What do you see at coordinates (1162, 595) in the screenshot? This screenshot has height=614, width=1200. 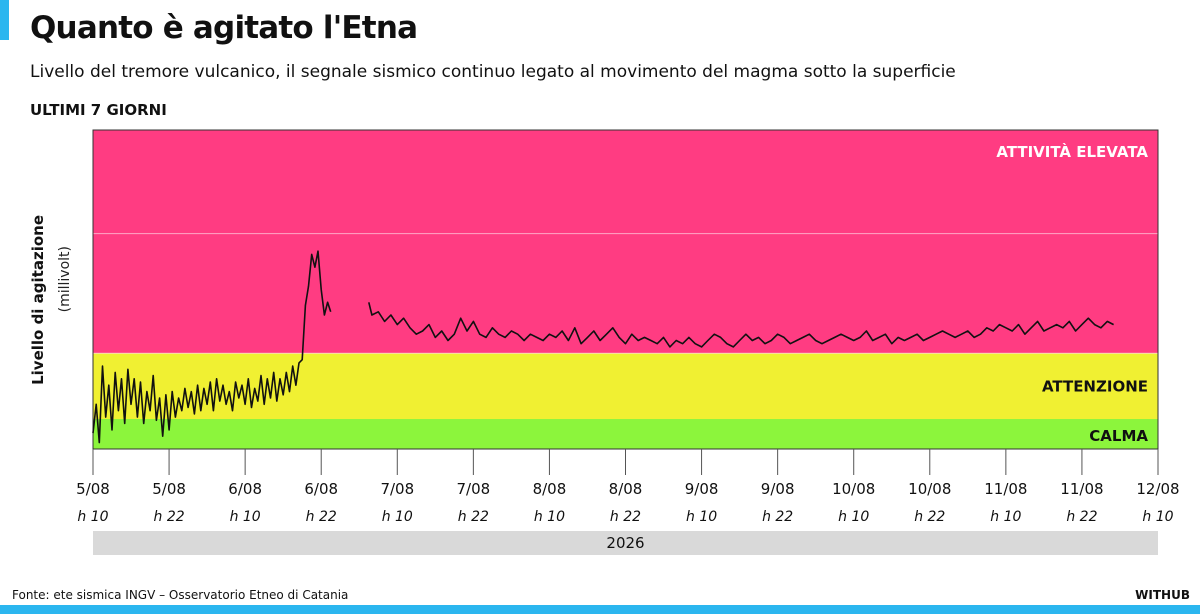 I see `brand-logo: WITHUB` at bounding box center [1162, 595].